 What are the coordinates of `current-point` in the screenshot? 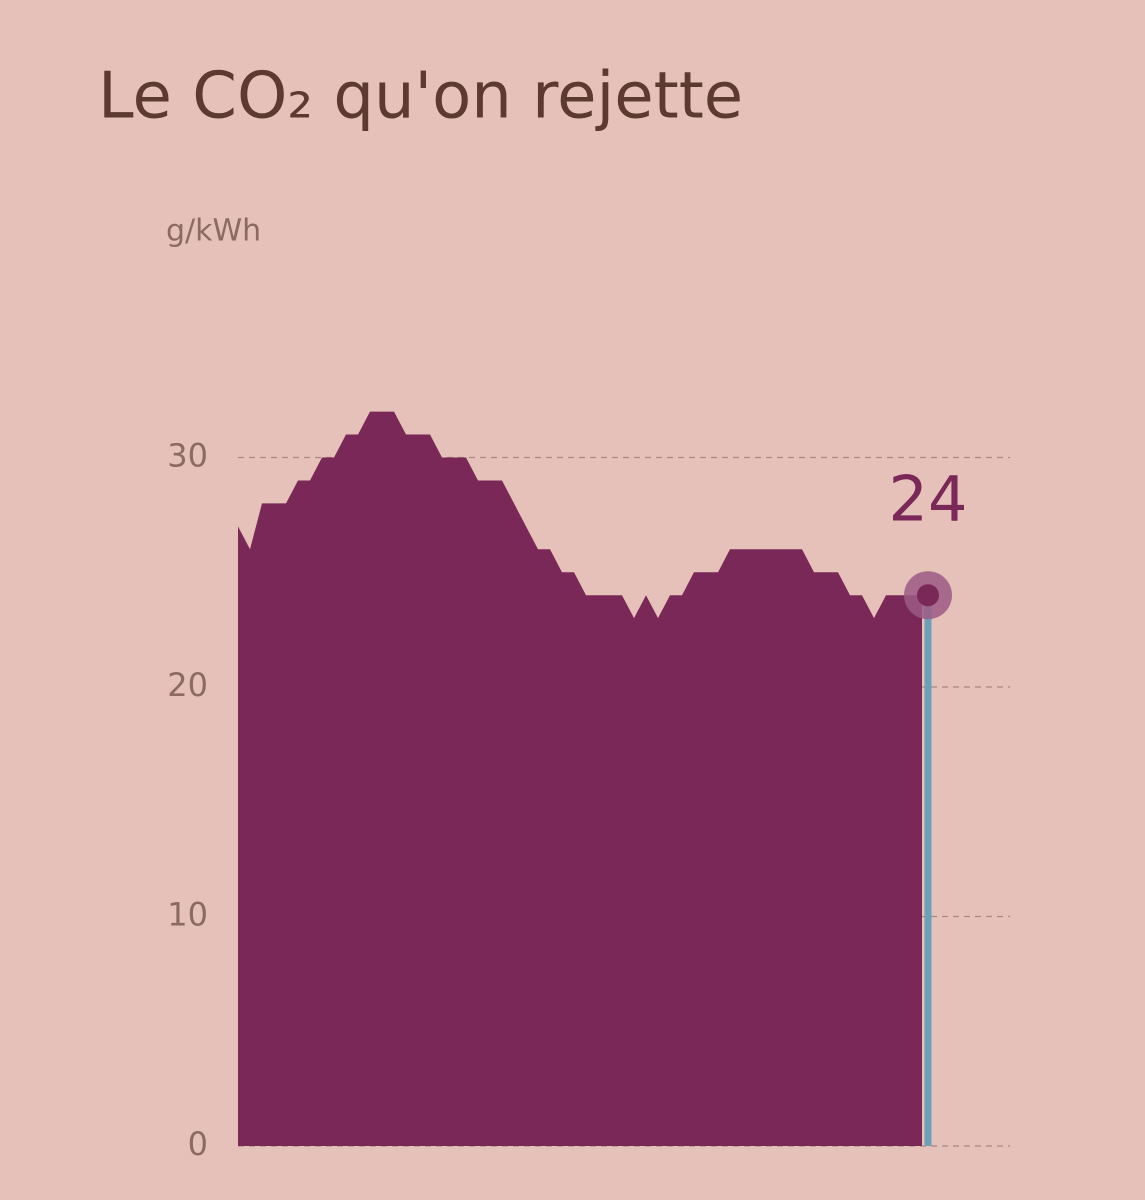 It's located at (928, 595).